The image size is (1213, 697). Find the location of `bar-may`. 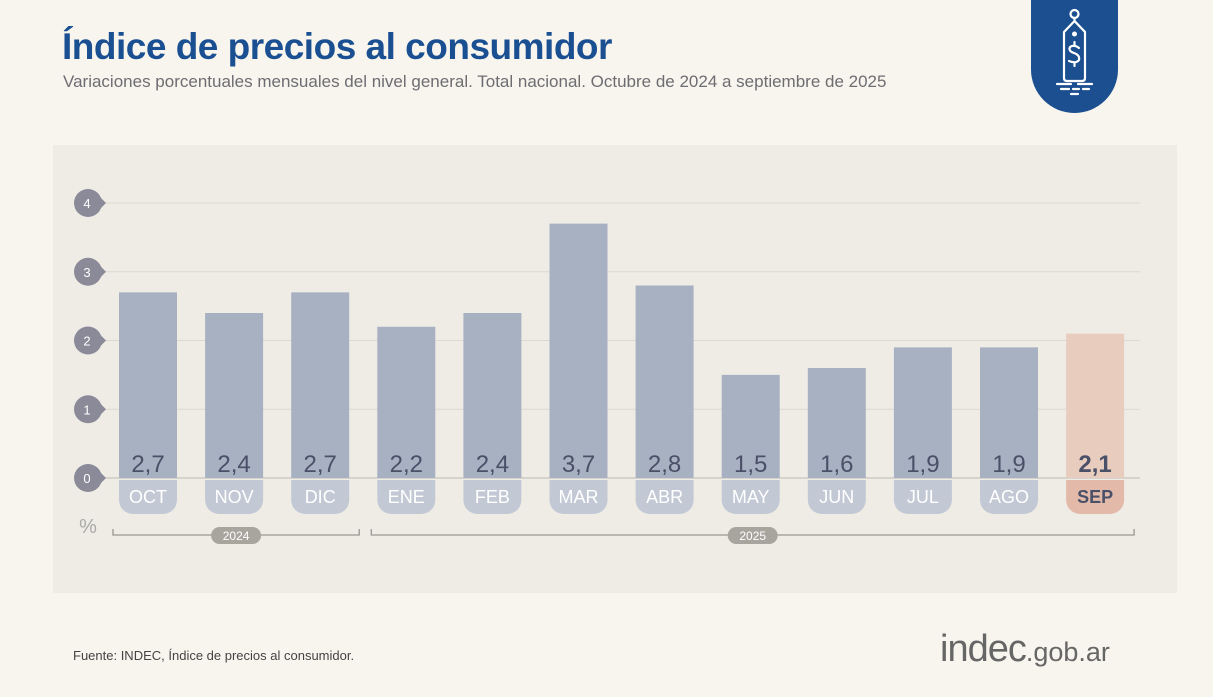

bar-may is located at coordinates (750, 426).